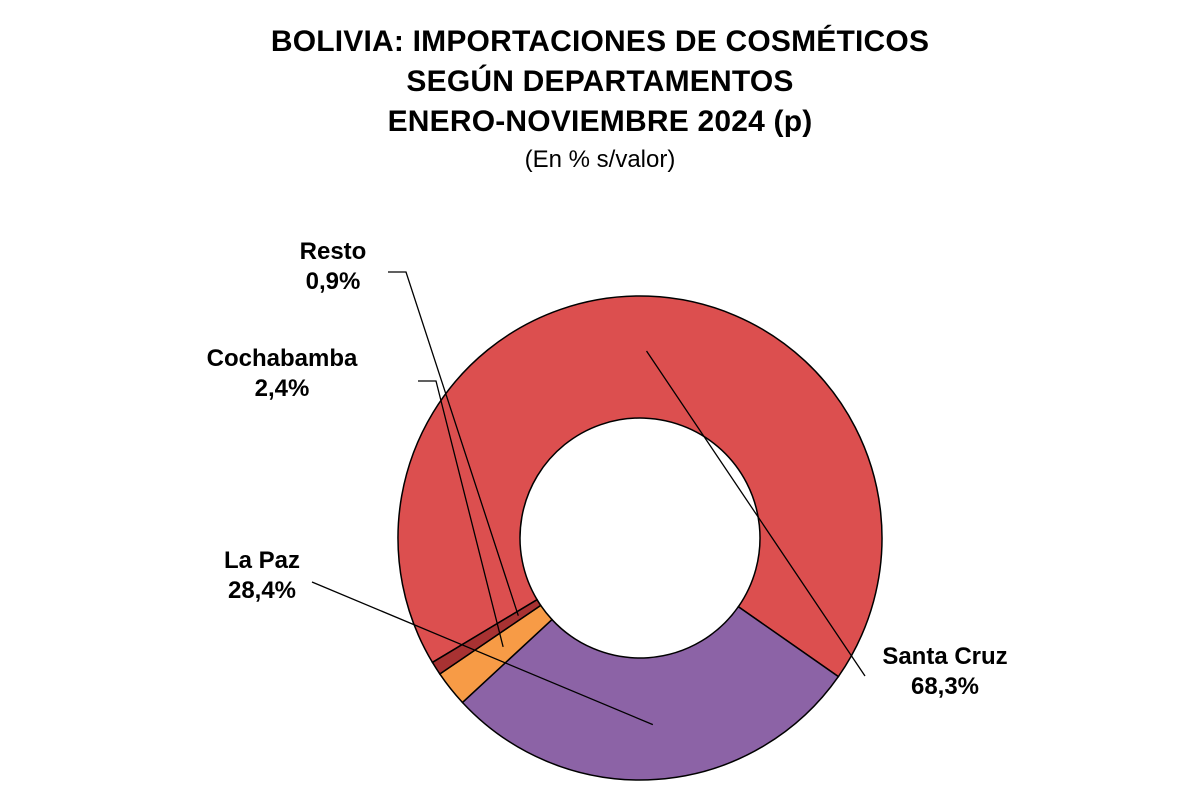  Describe the element at coordinates (600, 121) in the screenshot. I see `chart-title-line-3: ENERO-NOVIEMBRE 2024 (p)` at that location.